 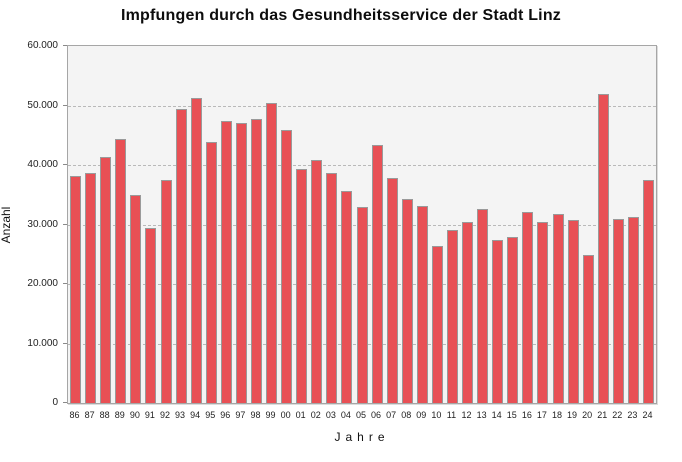 What do you see at coordinates (360, 415) in the screenshot?
I see `x-tick-label-05: 05` at bounding box center [360, 415].